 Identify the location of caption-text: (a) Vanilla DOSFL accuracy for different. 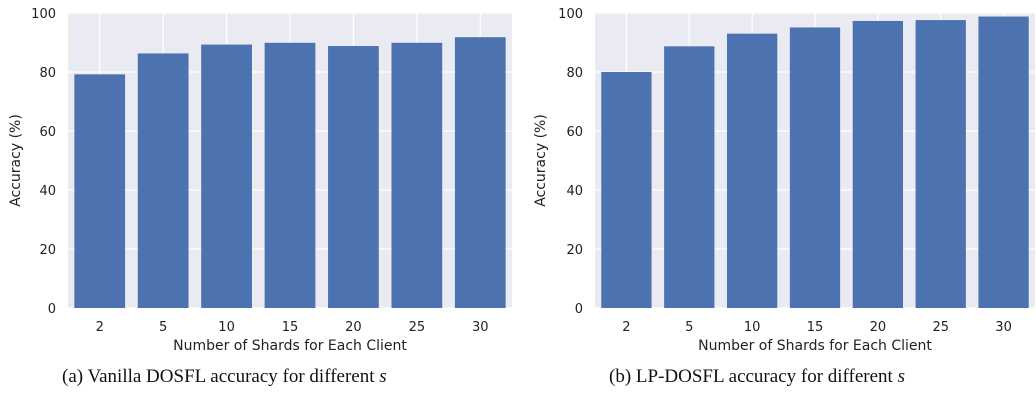
(218, 376).